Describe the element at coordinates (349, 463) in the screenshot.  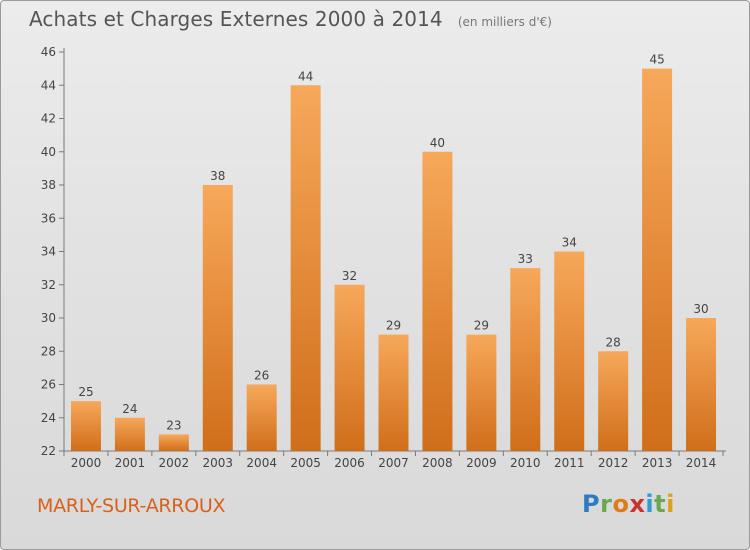
I see `x-tick-label-2006: 2006` at that location.